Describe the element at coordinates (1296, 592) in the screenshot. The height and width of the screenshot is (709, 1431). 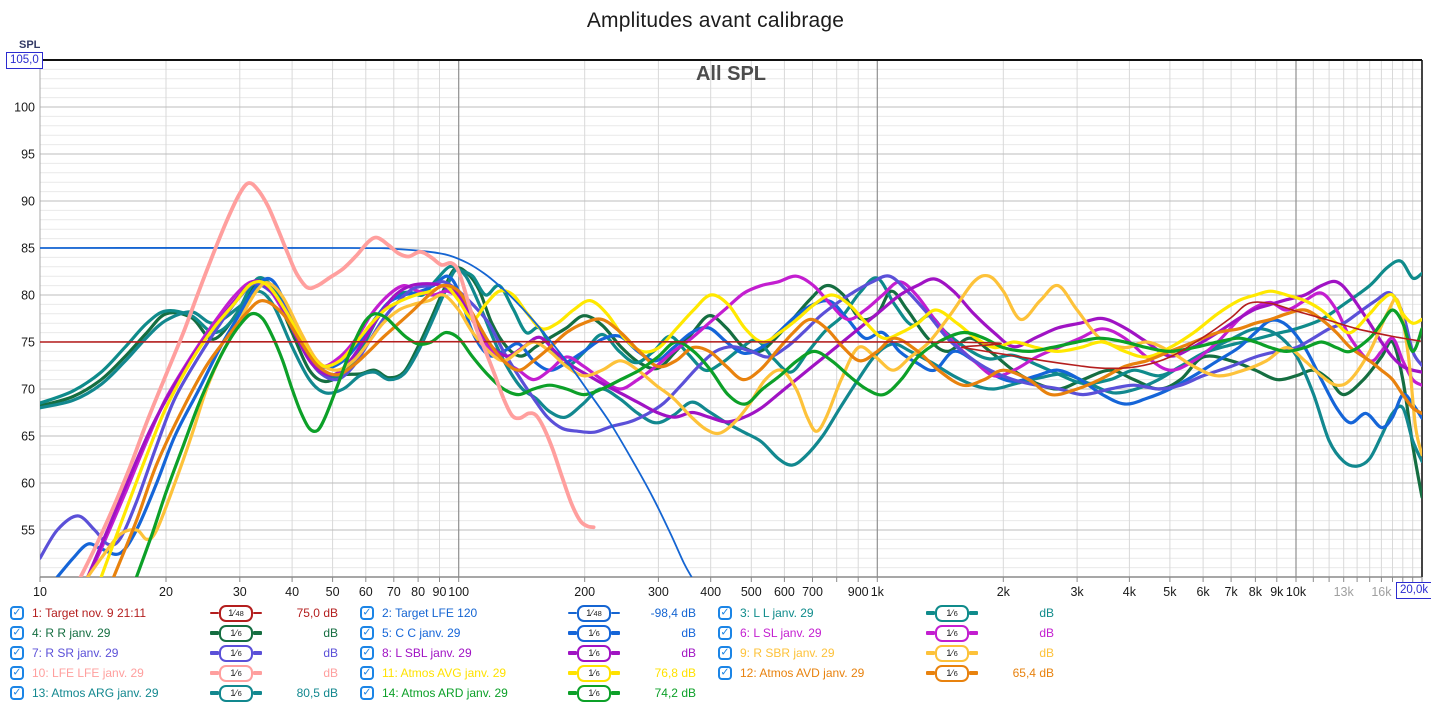
I see `x-tick-label: 10k` at that location.